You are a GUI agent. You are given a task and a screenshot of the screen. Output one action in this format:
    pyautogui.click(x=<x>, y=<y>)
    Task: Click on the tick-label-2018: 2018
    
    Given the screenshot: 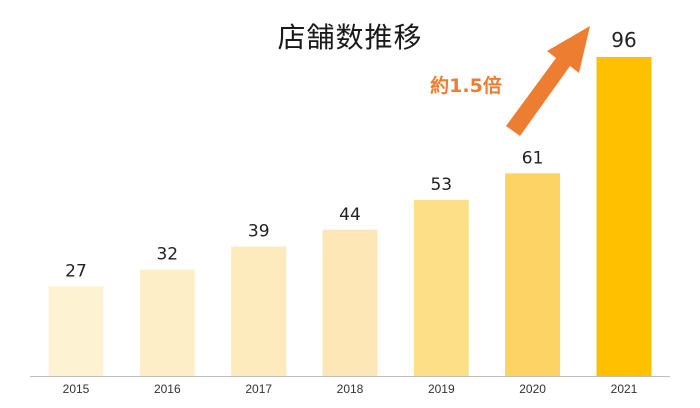 What is the action you would take?
    pyautogui.click(x=350, y=389)
    